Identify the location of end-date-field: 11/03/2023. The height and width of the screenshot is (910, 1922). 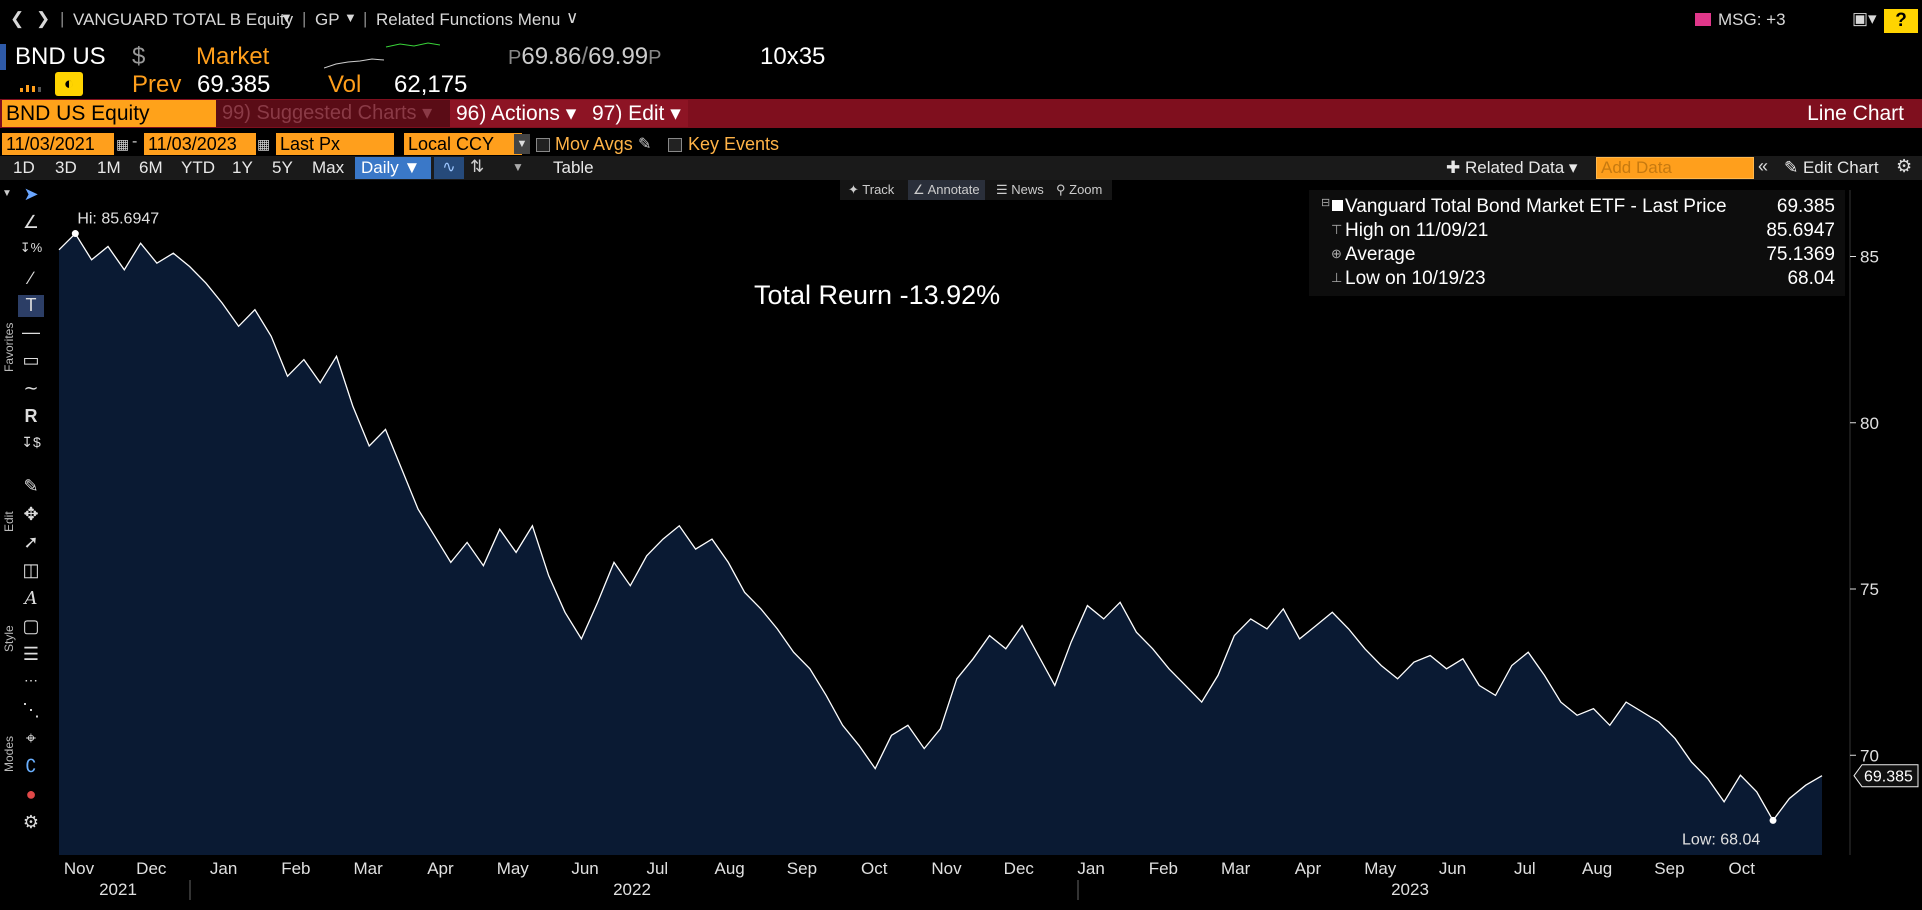
(200, 144).